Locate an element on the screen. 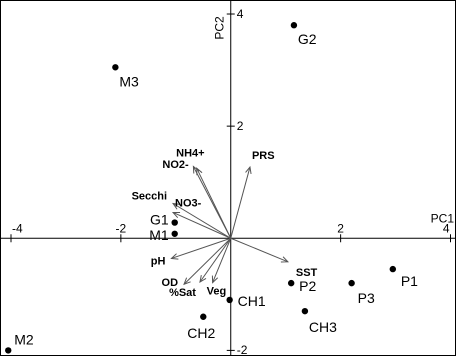 This screenshot has width=456, height=356. vector-label-od: OD is located at coordinates (170, 283).